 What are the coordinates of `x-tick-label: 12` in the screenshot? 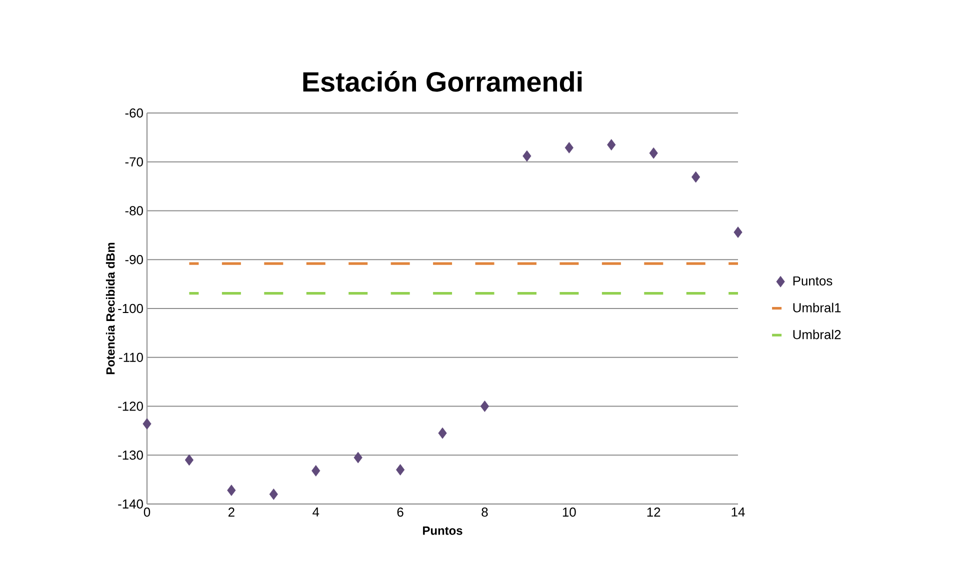 It's located at (653, 512).